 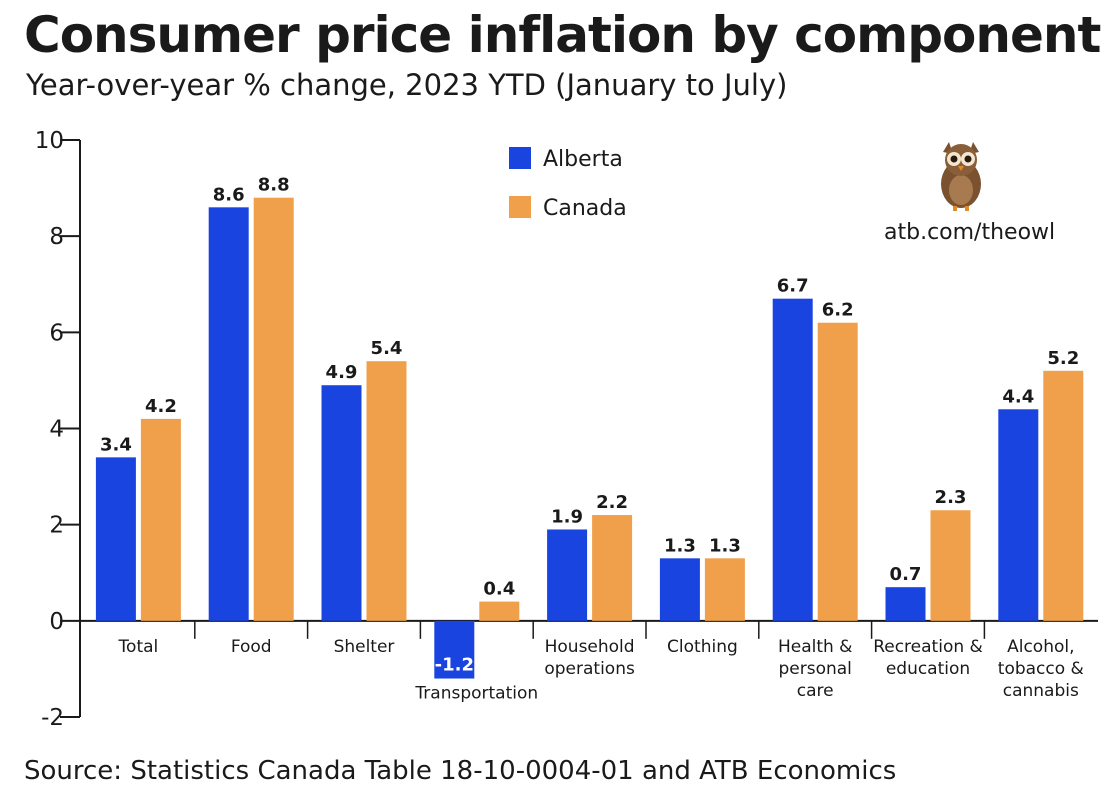 I want to click on data-label: 8.8, so click(x=274, y=185).